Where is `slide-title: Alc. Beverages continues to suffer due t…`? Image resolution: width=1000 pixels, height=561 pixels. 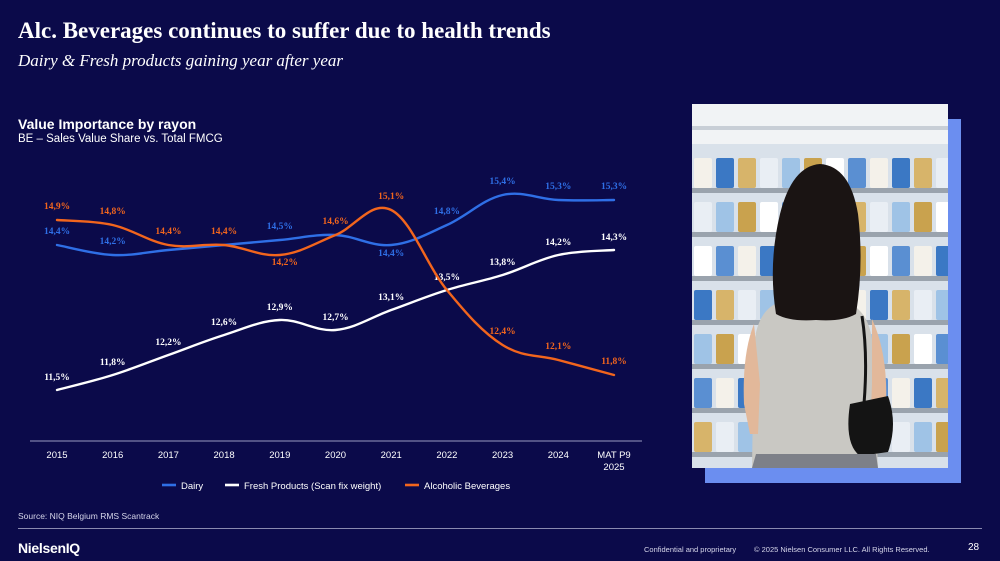
slide-title: Alc. Beverages continues to suffer due t… is located at coordinates (284, 30).